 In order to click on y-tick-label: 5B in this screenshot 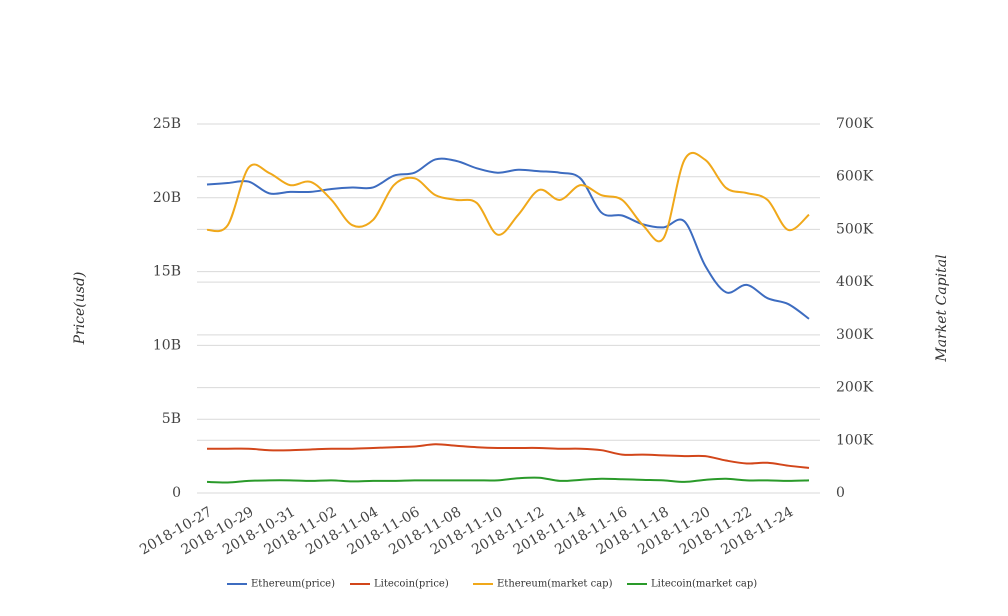, I will do `click(171, 419)`.